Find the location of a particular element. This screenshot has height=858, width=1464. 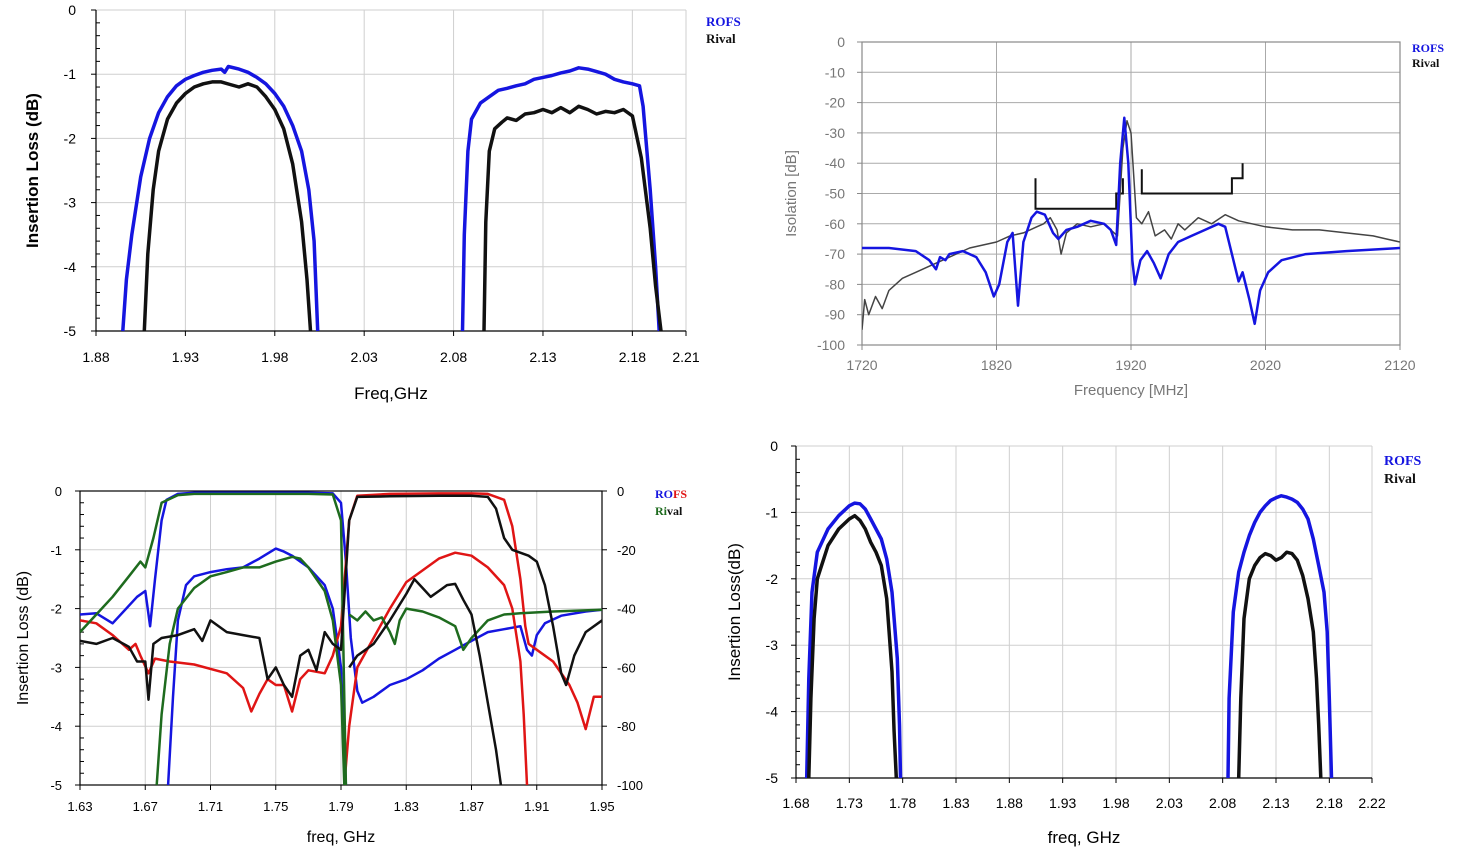

x-tick-label: 1.67 is located at coordinates (145, 806).